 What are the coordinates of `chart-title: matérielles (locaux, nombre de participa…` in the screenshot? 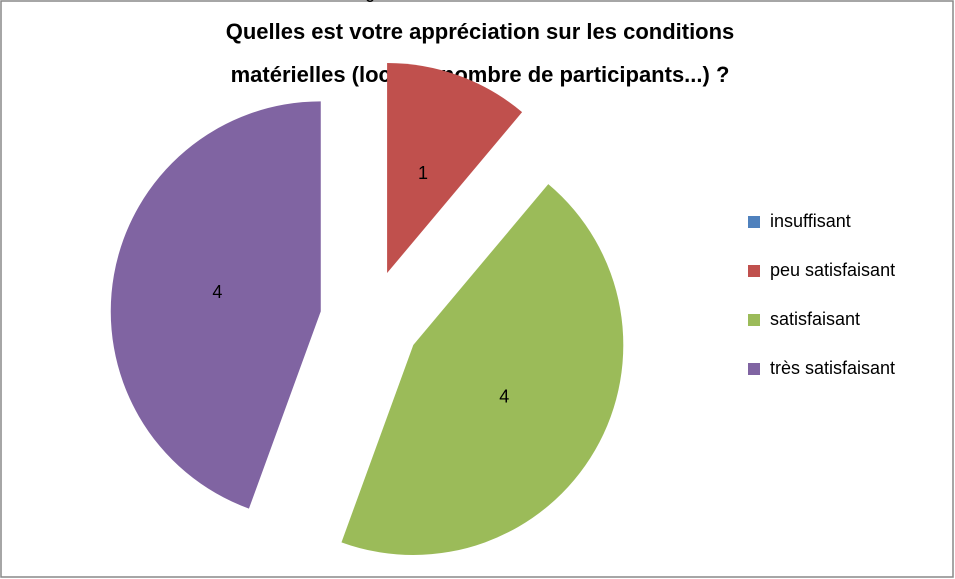 It's located at (480, 74).